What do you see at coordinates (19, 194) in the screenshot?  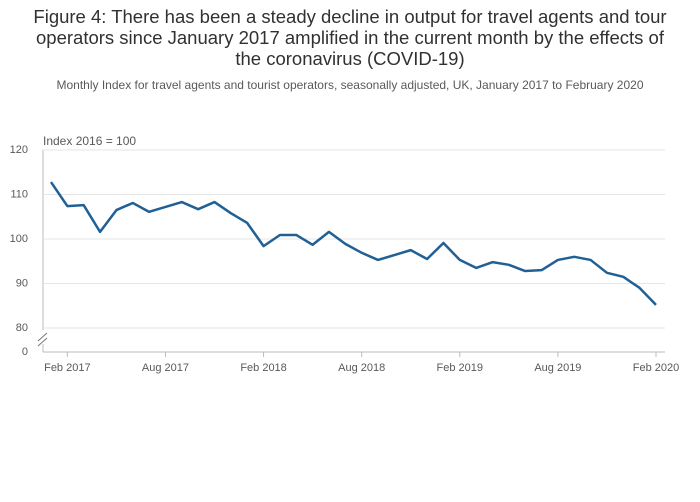 I see `y-tick-label: 110` at bounding box center [19, 194].